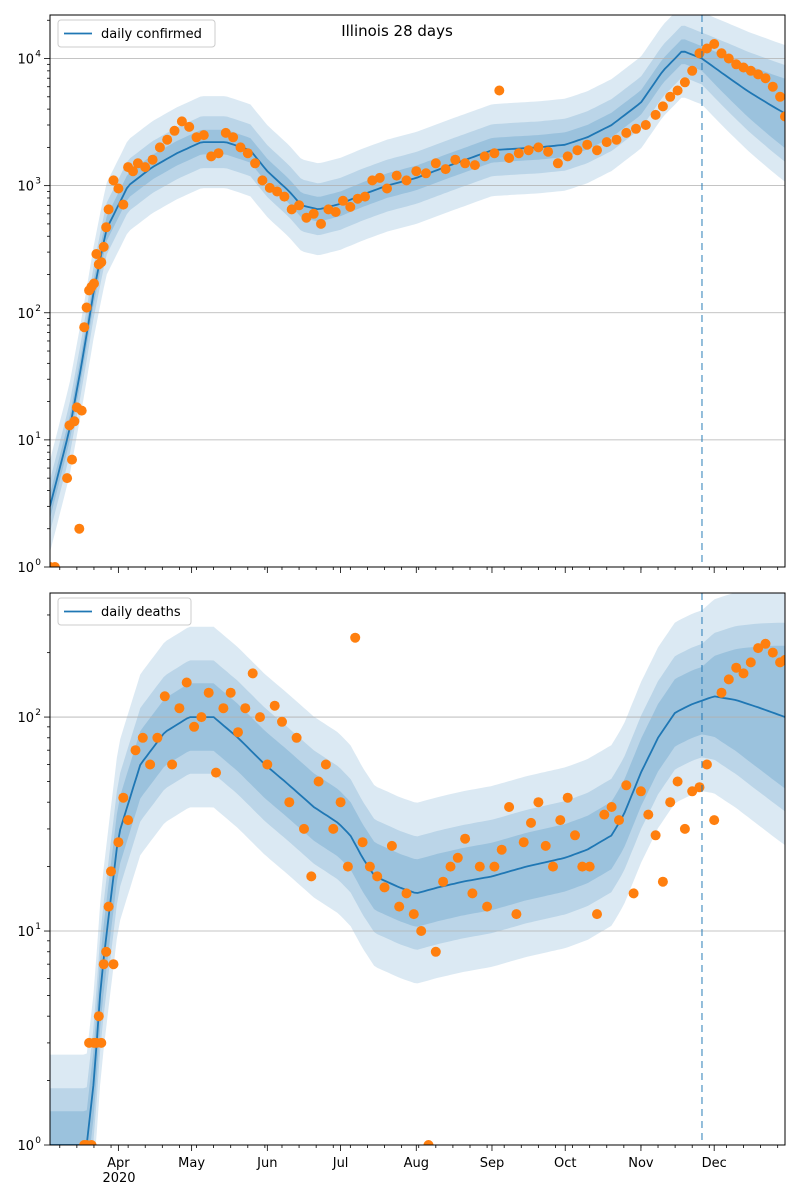 This screenshot has width=800, height=1200. Describe the element at coordinates (38, 182) in the screenshot. I see `y-tick-label-exponent: 3` at that location.